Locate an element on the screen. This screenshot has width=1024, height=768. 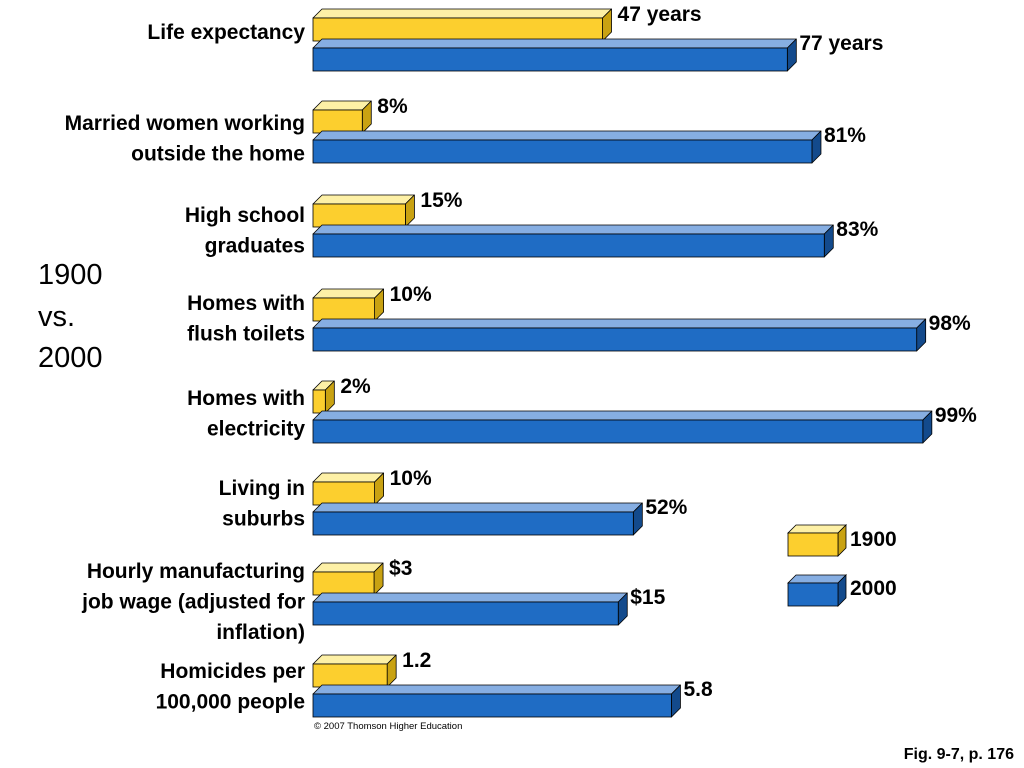
value-label-1900-3: 10% is located at coordinates (411, 294).